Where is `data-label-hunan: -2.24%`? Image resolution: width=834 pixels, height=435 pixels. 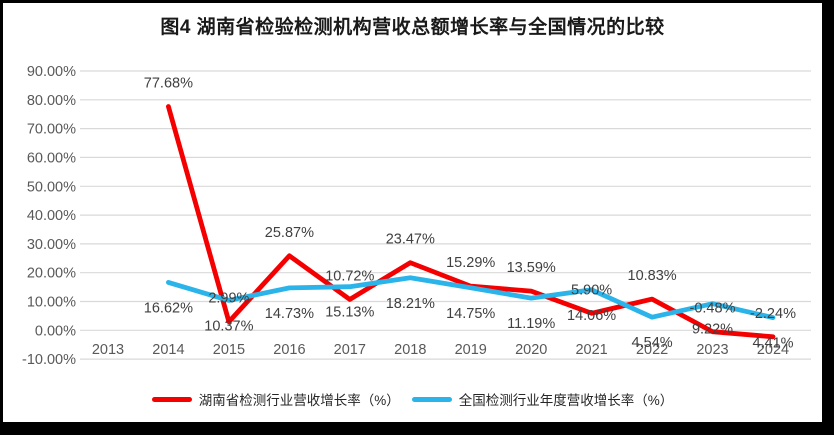
data-label-hunan: -2.24% is located at coordinates (773, 314).